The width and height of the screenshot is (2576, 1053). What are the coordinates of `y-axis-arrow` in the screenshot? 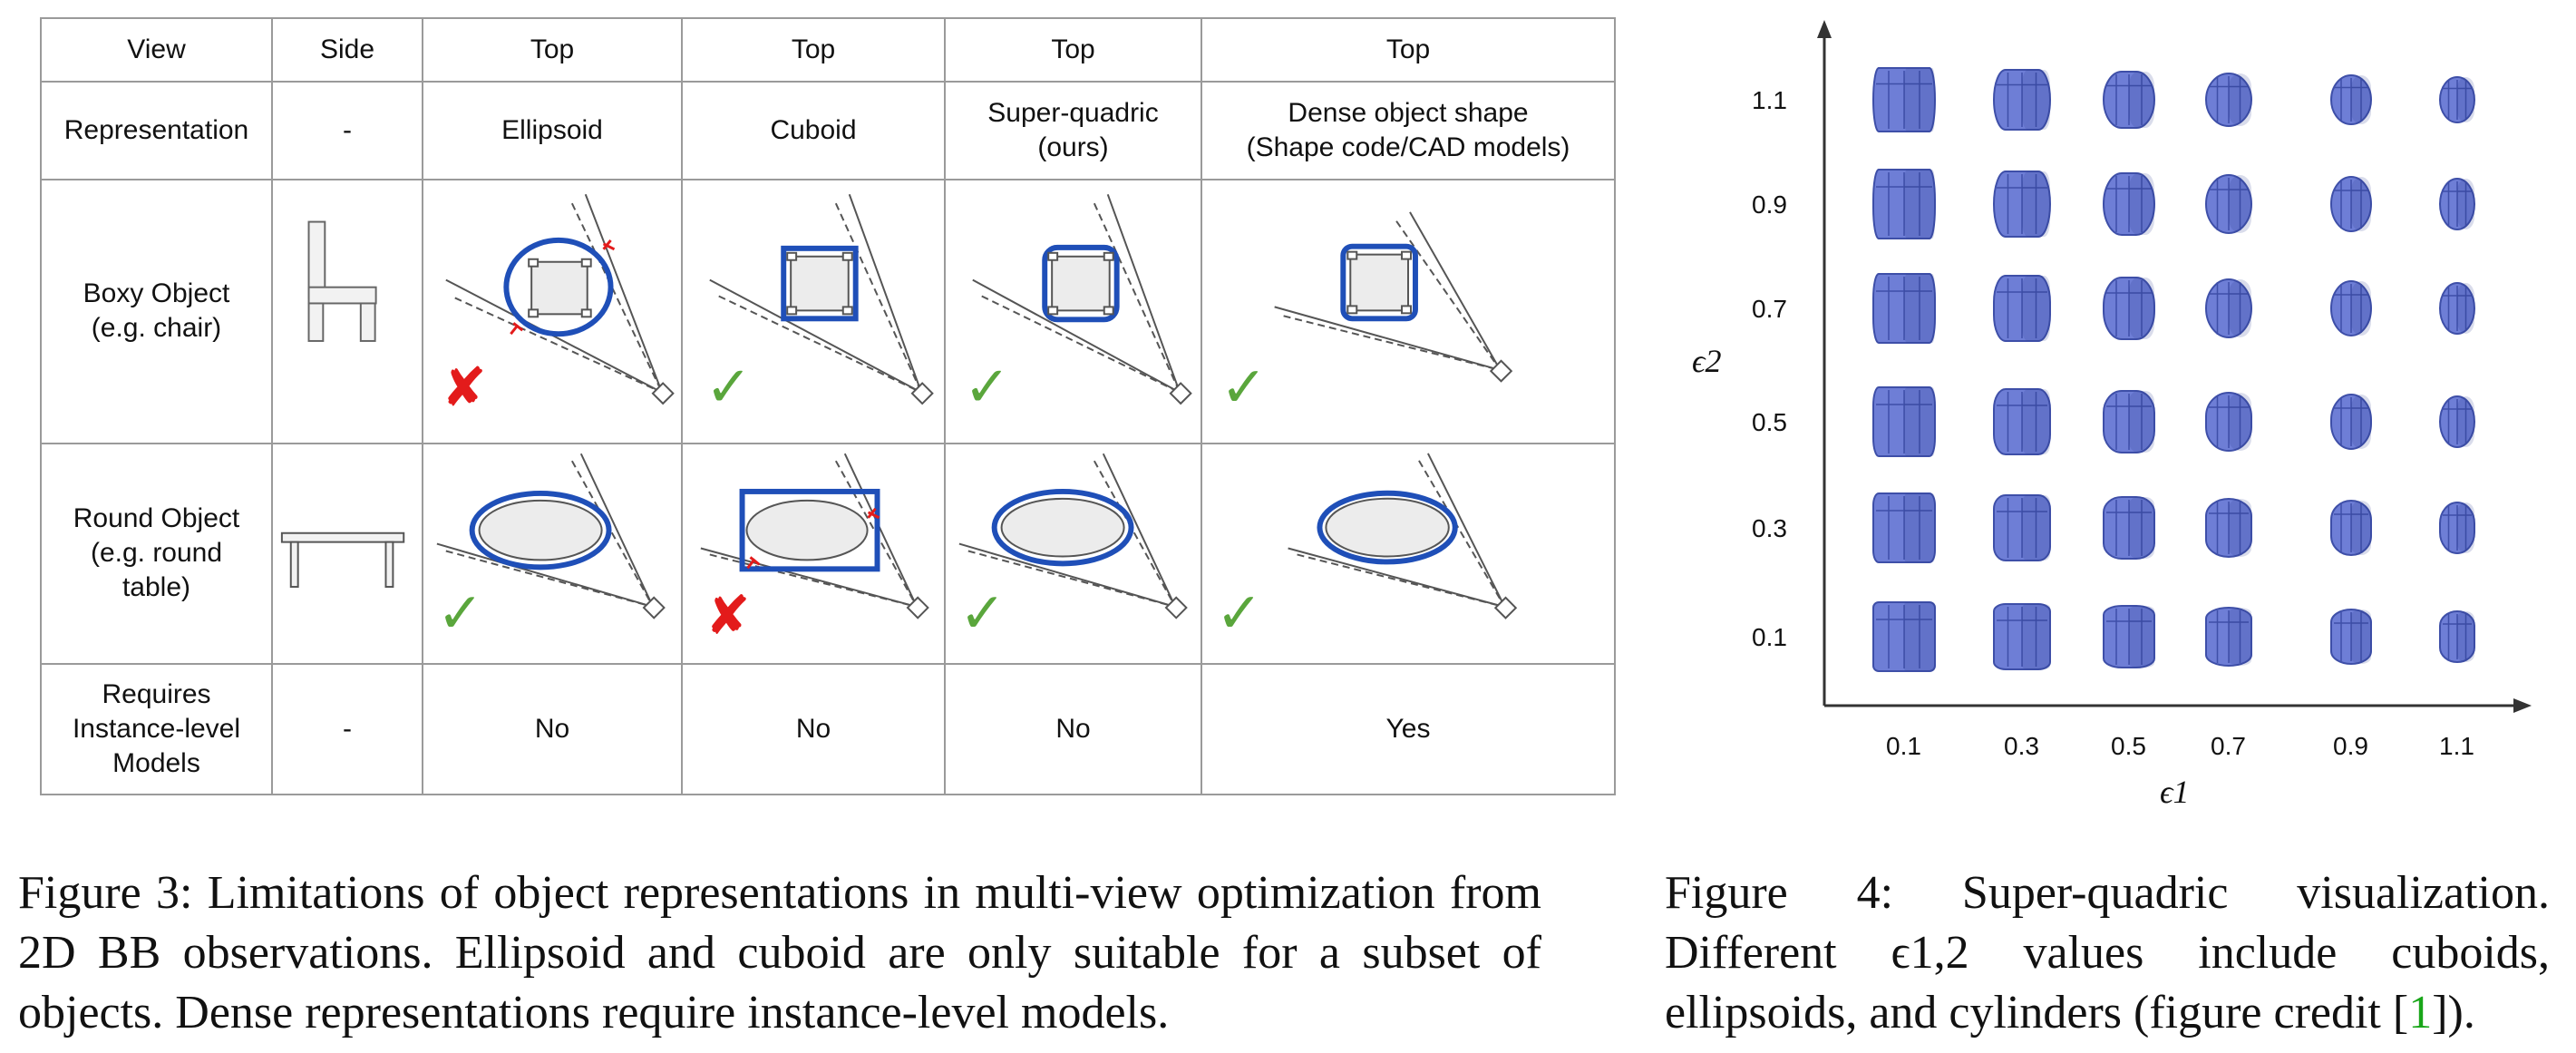 It's located at (1824, 29).